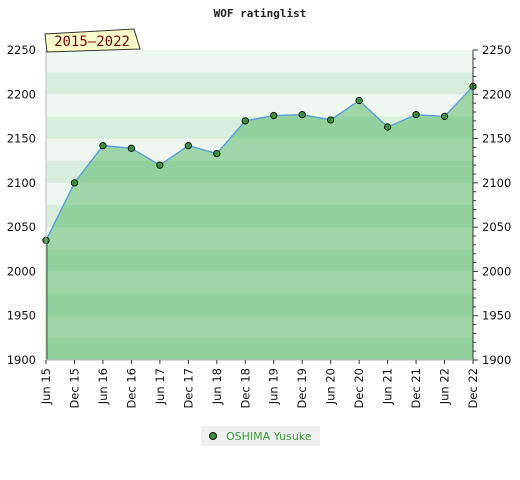 Image resolution: width=520 pixels, height=480 pixels. I want to click on x-tick-label: Dec 22, so click(473, 388).